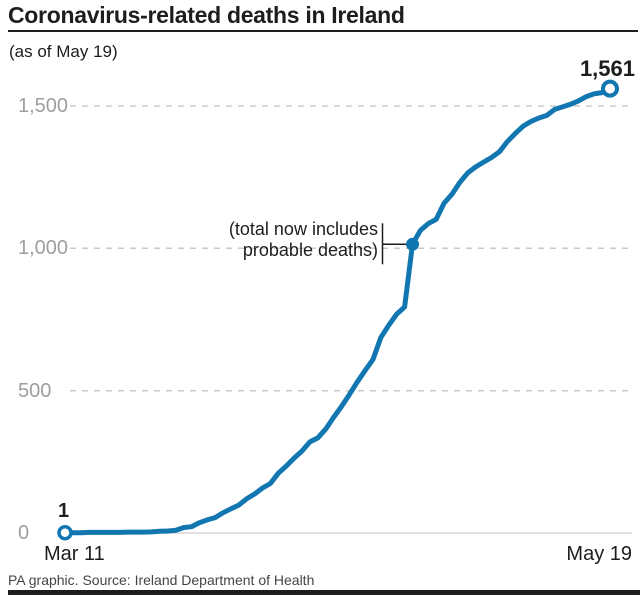  Describe the element at coordinates (324, 592) in the screenshot. I see `bottom-bar` at that location.